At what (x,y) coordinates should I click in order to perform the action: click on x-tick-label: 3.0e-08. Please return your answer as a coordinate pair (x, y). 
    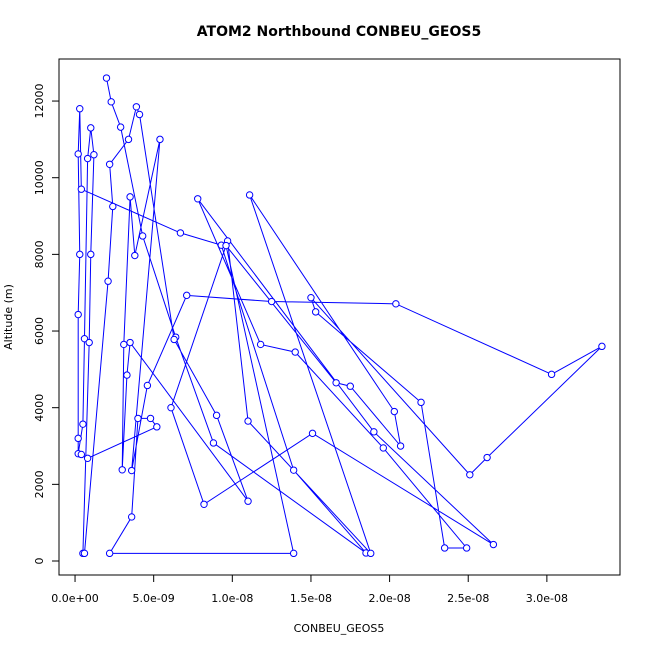
    Looking at the image, I should click on (547, 598).